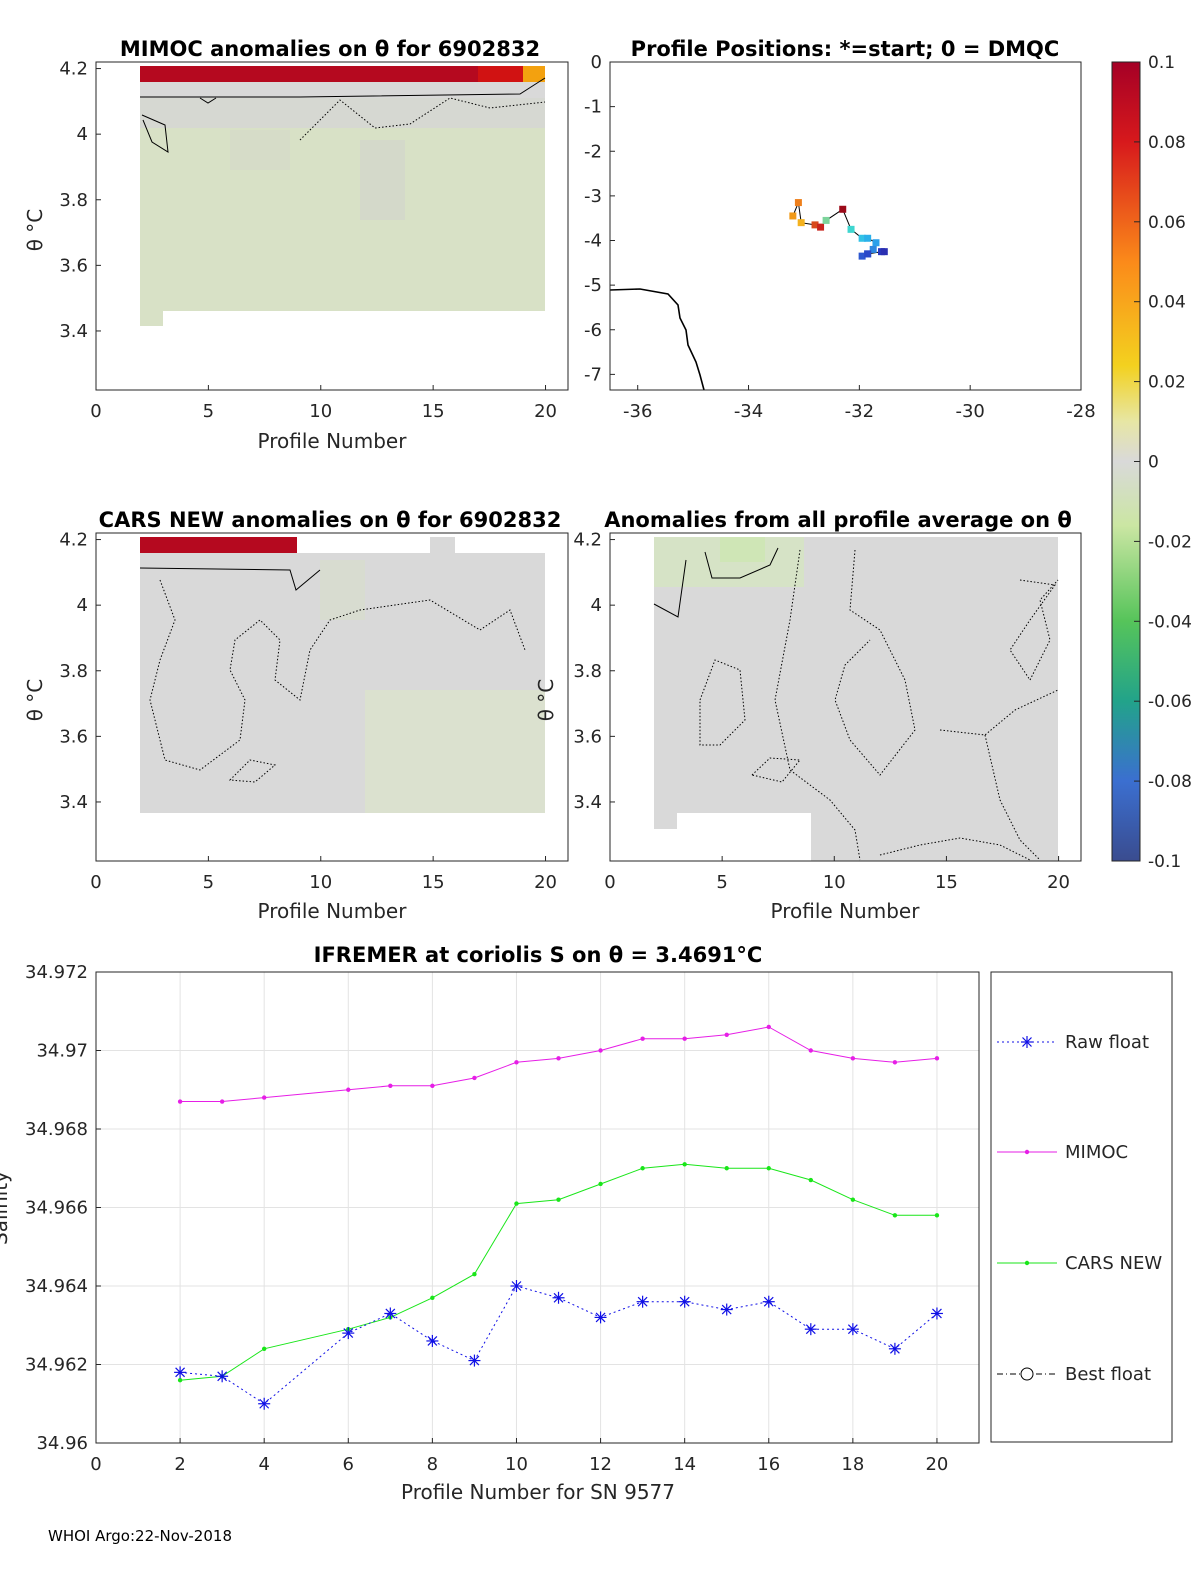  I want to click on allavg-heat-cell, so click(934, 837).